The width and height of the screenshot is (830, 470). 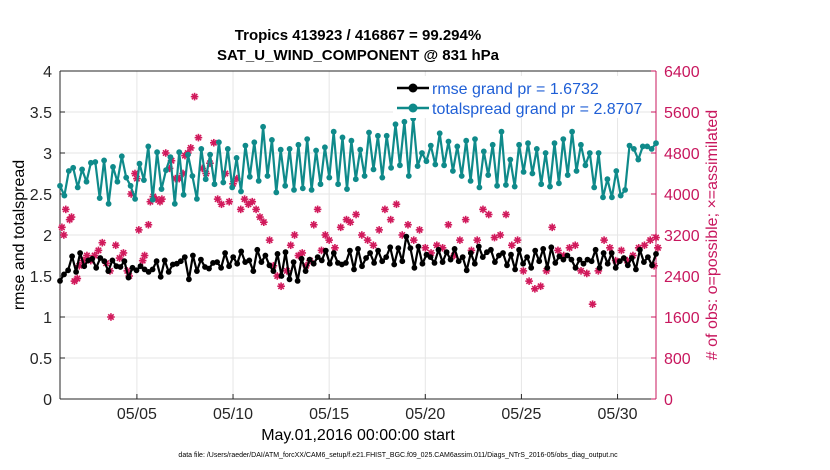 I want to click on y-tick-label: 4, so click(x=47, y=72).